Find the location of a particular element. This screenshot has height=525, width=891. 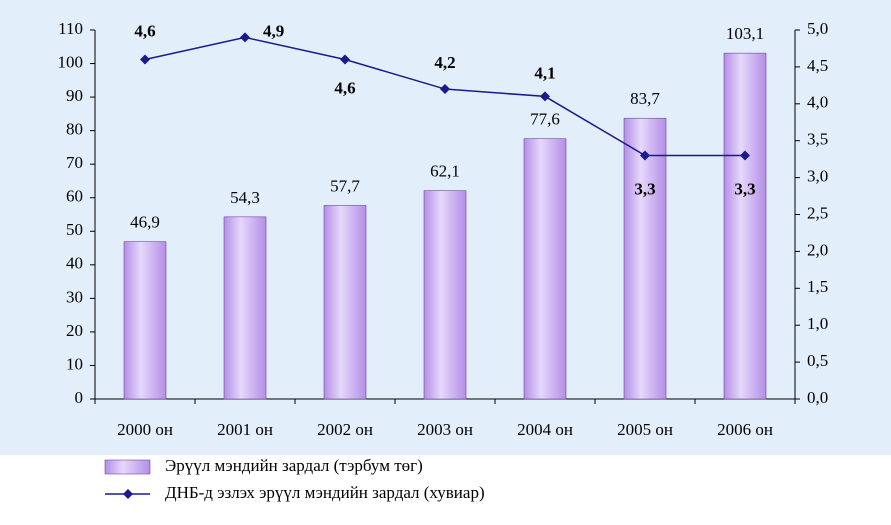

y2-tick-label: 0,5 is located at coordinates (817, 360).